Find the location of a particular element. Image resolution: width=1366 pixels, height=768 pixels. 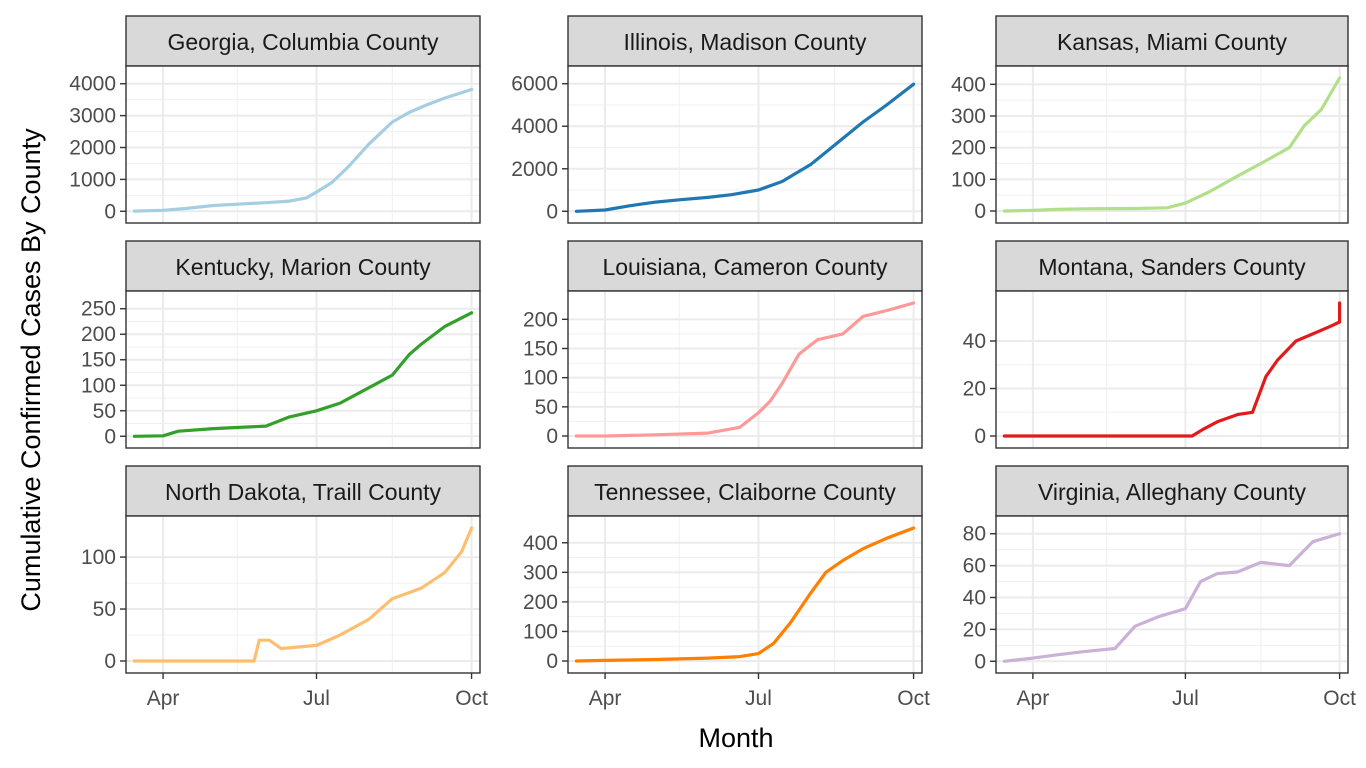

panel-louisiana-cameron-county: Louisiana, Cameron County 0 50 100 150 200 is located at coordinates (723, 344).